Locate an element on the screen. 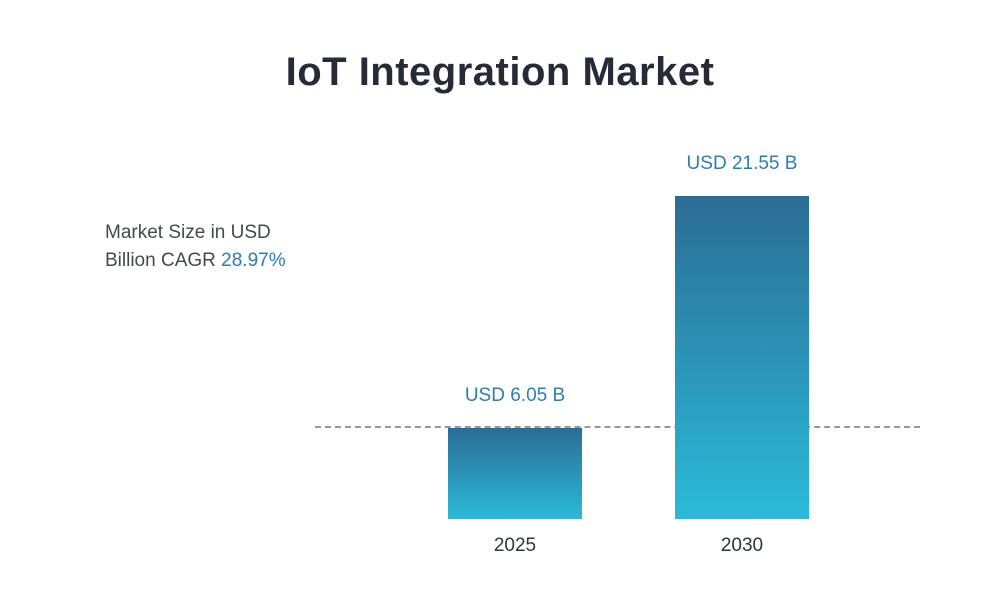 The height and width of the screenshot is (600, 1000). year-label-2030: 2030 is located at coordinates (742, 545).